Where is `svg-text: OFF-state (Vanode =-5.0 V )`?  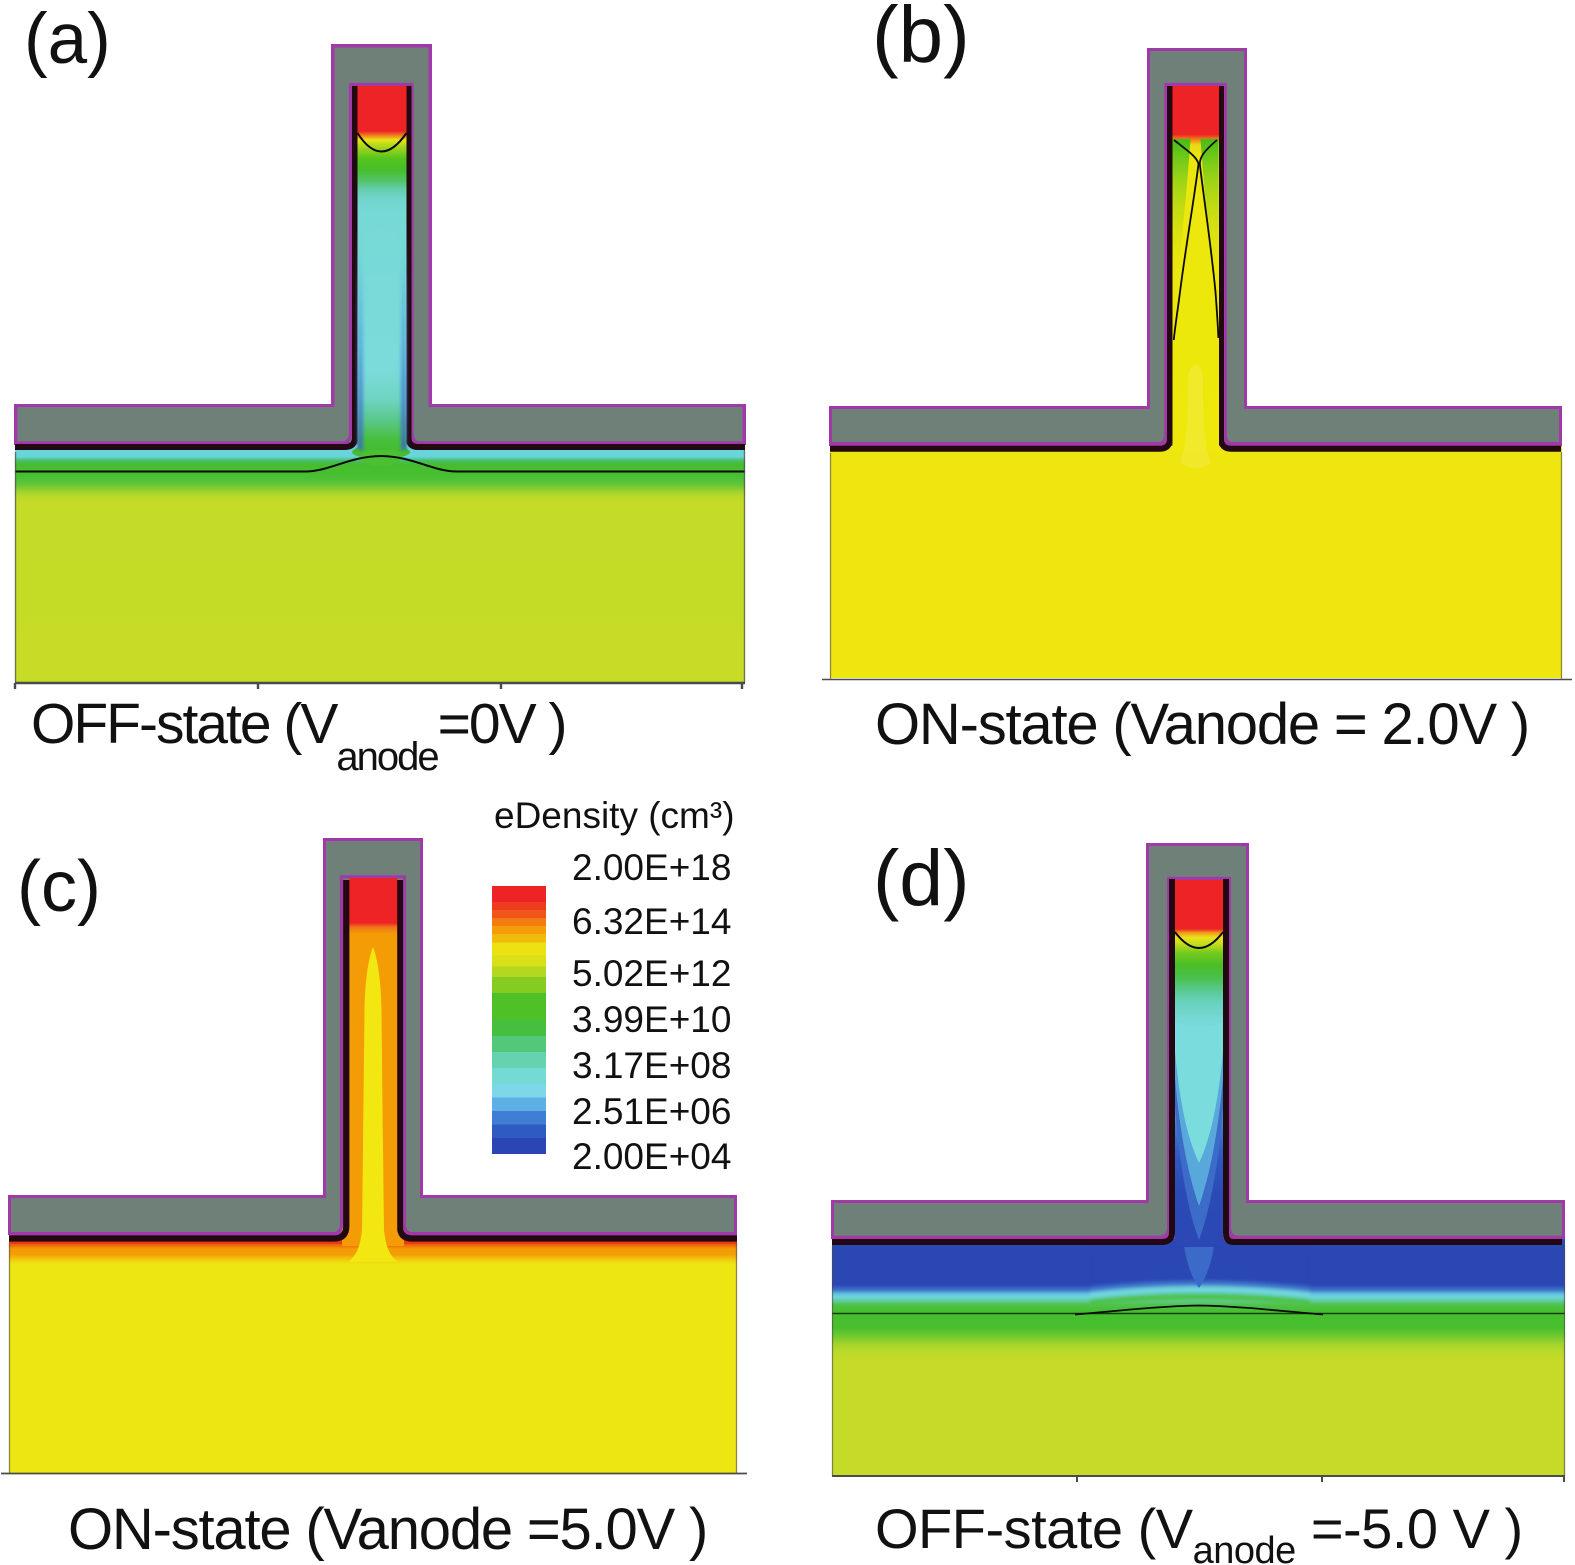
svg-text: OFF-state (Vanode =-5.0 V ) is located at coordinates (1199, 1531).